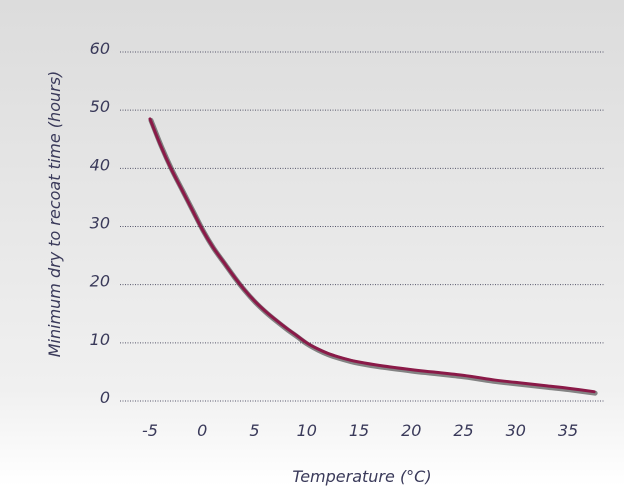 This screenshot has width=624, height=486. Describe the element at coordinates (54, 214) in the screenshot. I see `y-axis-label: Minimum dry to recoat time (hours)` at that location.